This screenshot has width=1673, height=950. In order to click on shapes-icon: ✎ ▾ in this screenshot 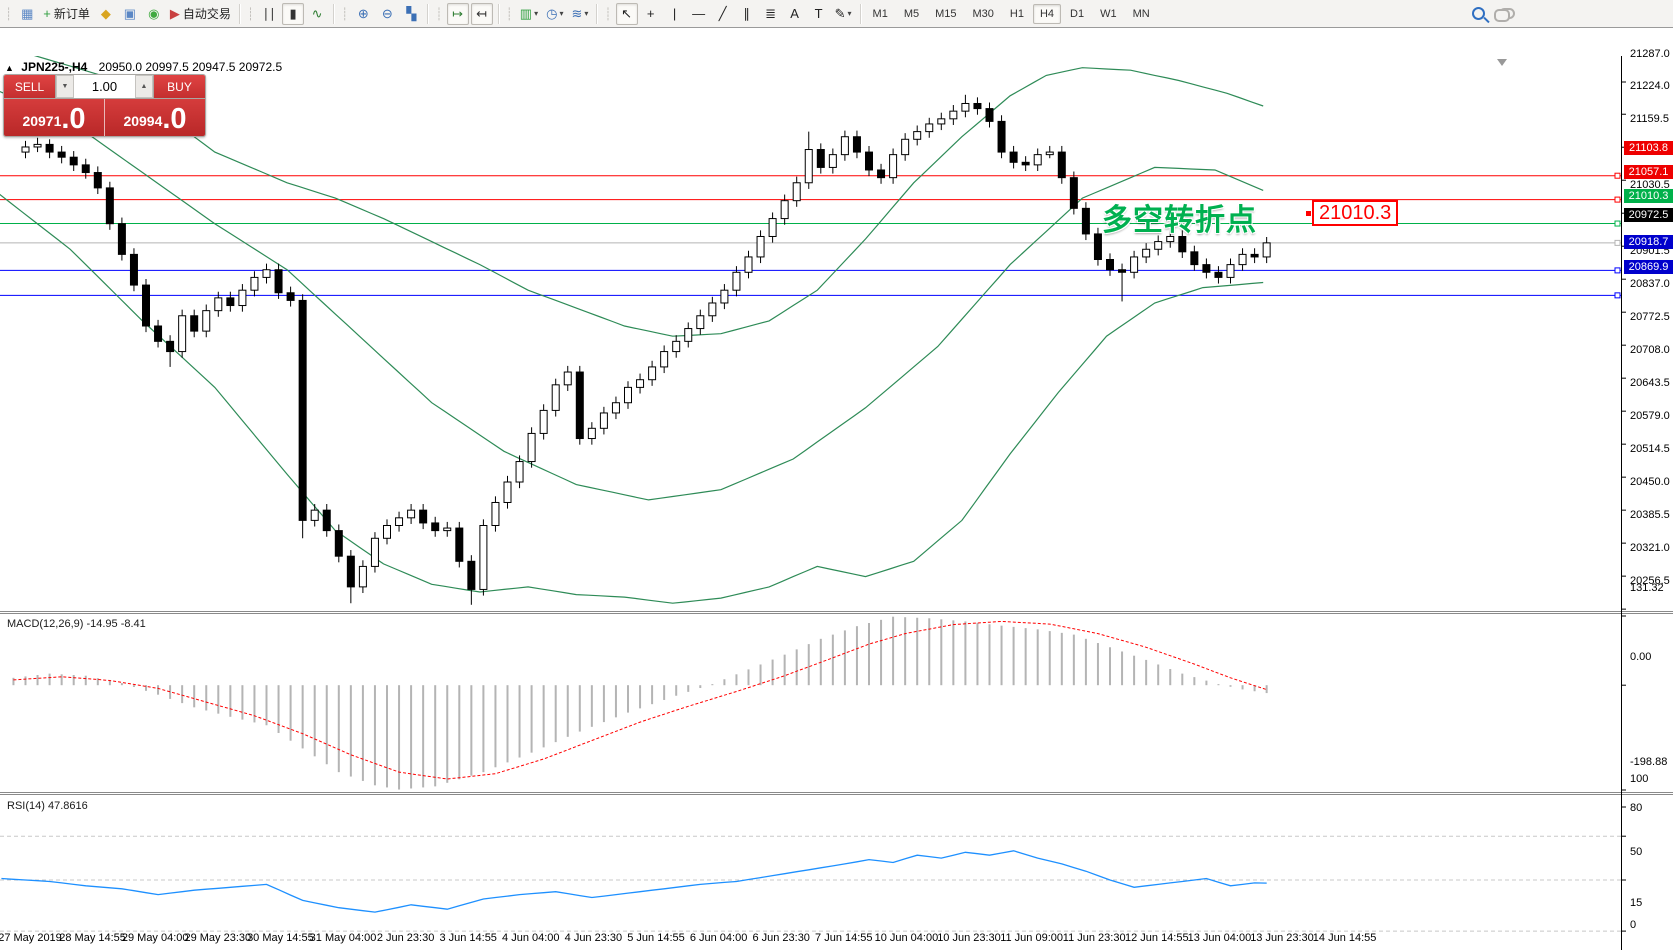, I will do `click(843, 14)`.